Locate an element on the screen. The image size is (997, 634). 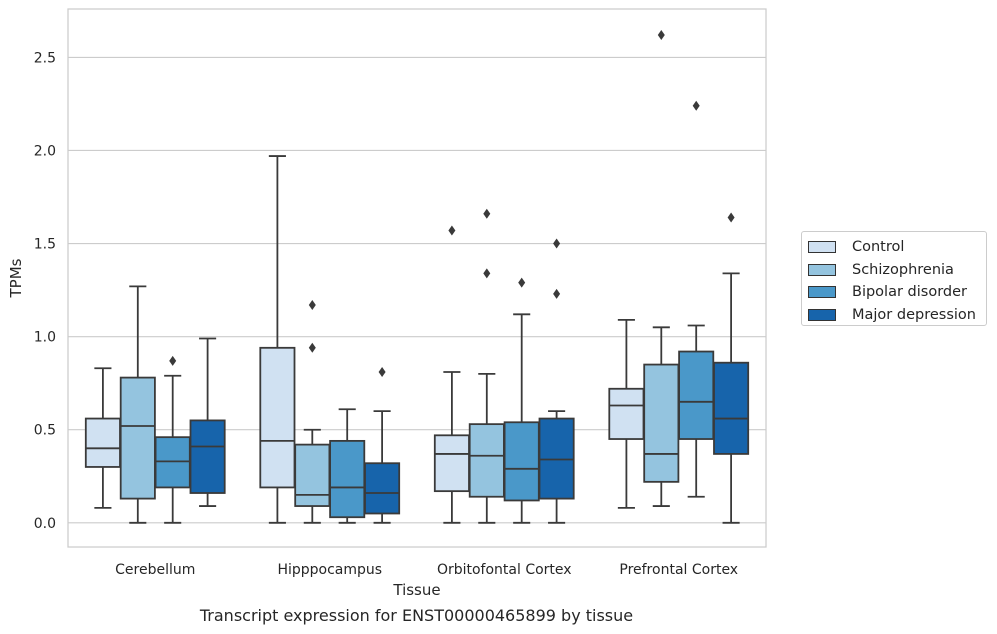
box-prefrontal-cortex-major-depression is located at coordinates (731, 368).